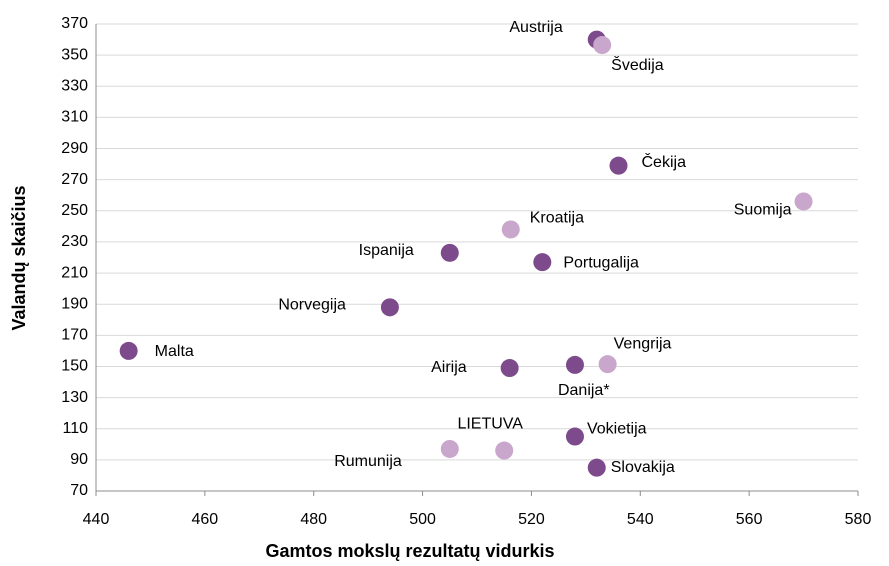 The height and width of the screenshot is (566, 889). What do you see at coordinates (490, 424) in the screenshot?
I see `point-label: LIETUVA` at bounding box center [490, 424].